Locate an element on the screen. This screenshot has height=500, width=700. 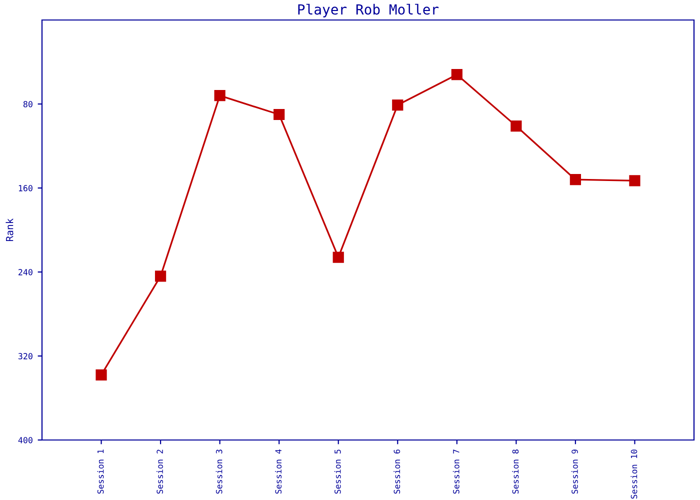
y-tick-label: 160 is located at coordinates (25, 188).